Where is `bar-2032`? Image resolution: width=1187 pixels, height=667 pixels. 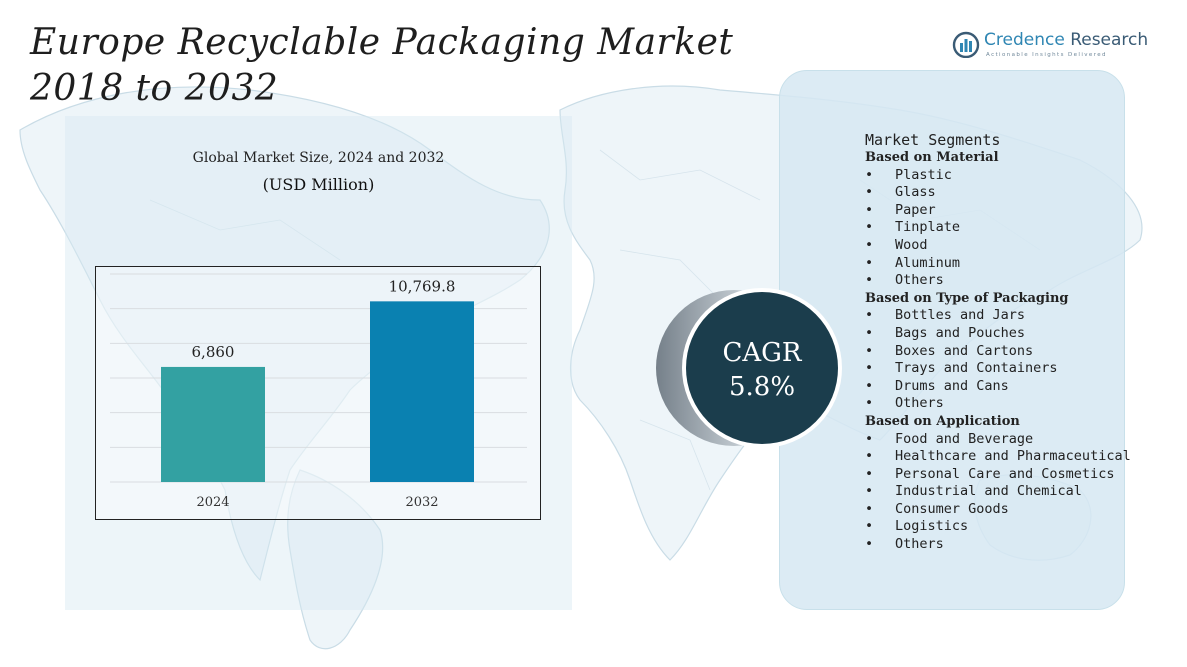
bar-2032 is located at coordinates (422, 391).